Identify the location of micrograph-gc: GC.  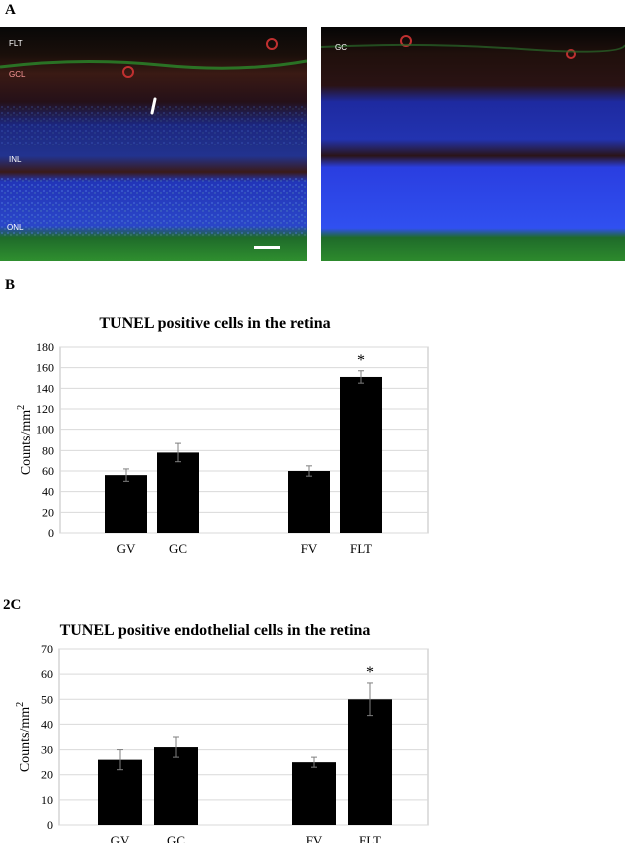
(473, 144).